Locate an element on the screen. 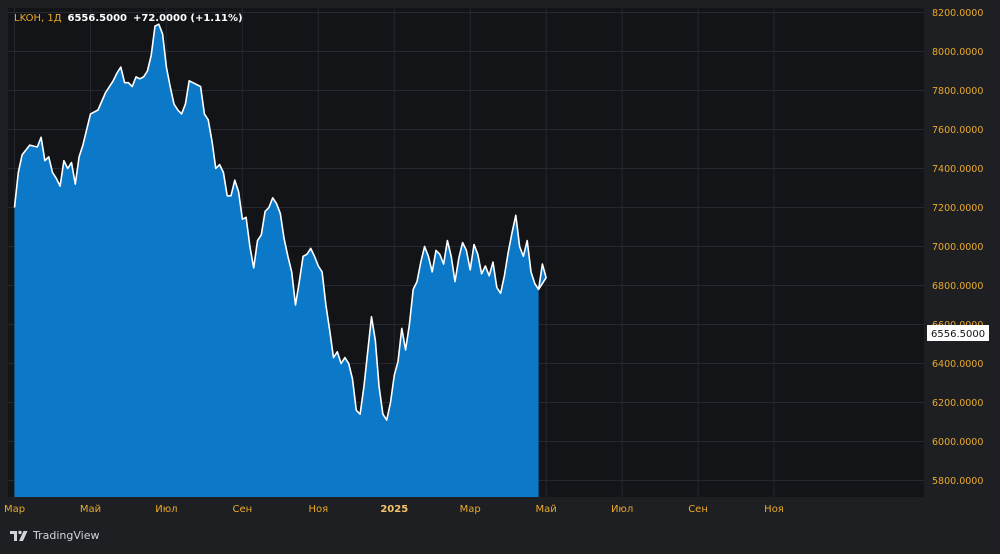 This screenshot has height=554, width=1000. current-price-badge is located at coordinates (958, 332).